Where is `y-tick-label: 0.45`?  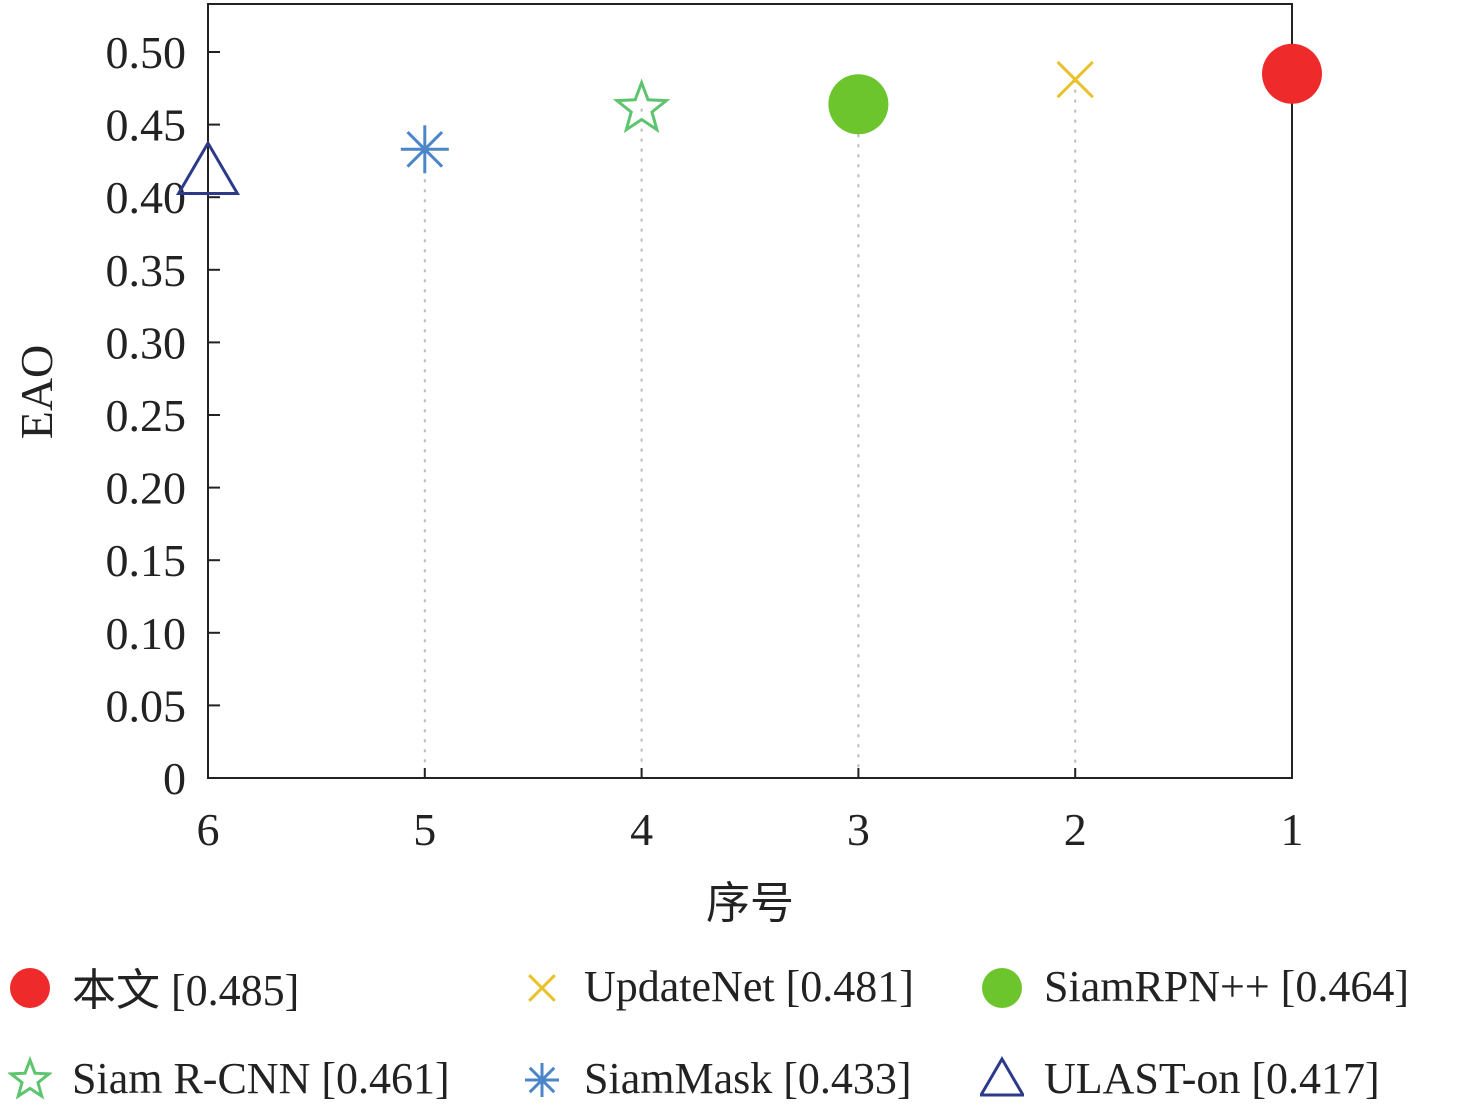 y-tick-label: 0.45 is located at coordinates (146, 125).